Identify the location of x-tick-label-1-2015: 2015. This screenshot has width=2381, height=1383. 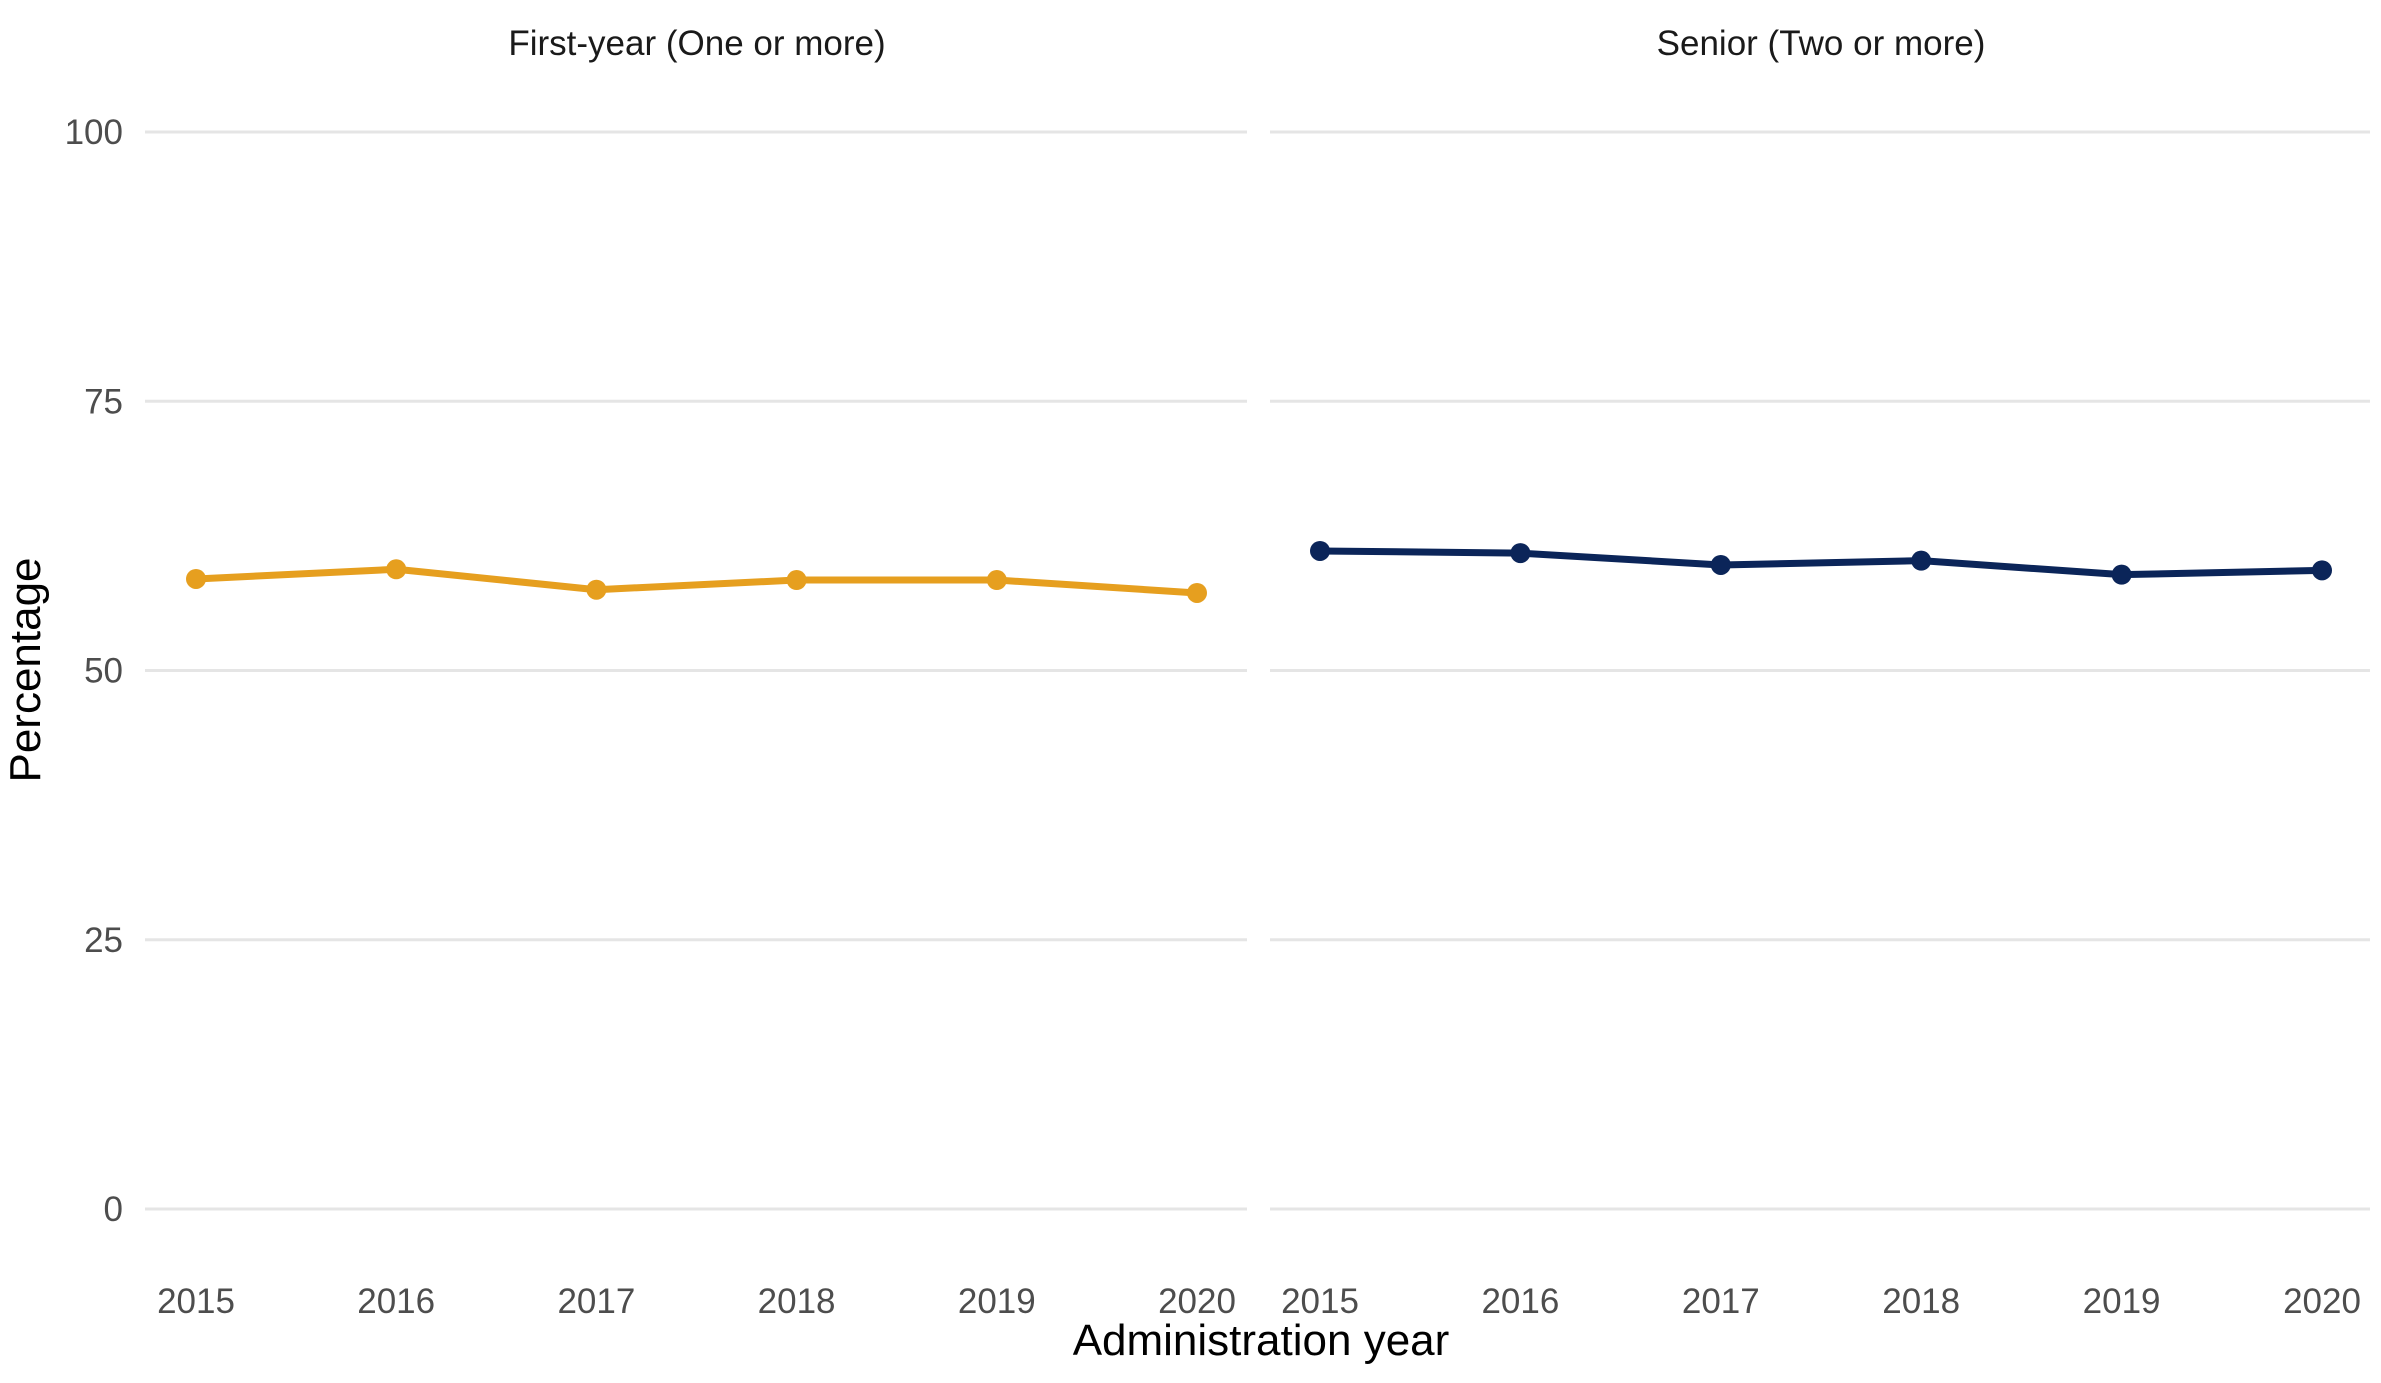
(196, 1301).